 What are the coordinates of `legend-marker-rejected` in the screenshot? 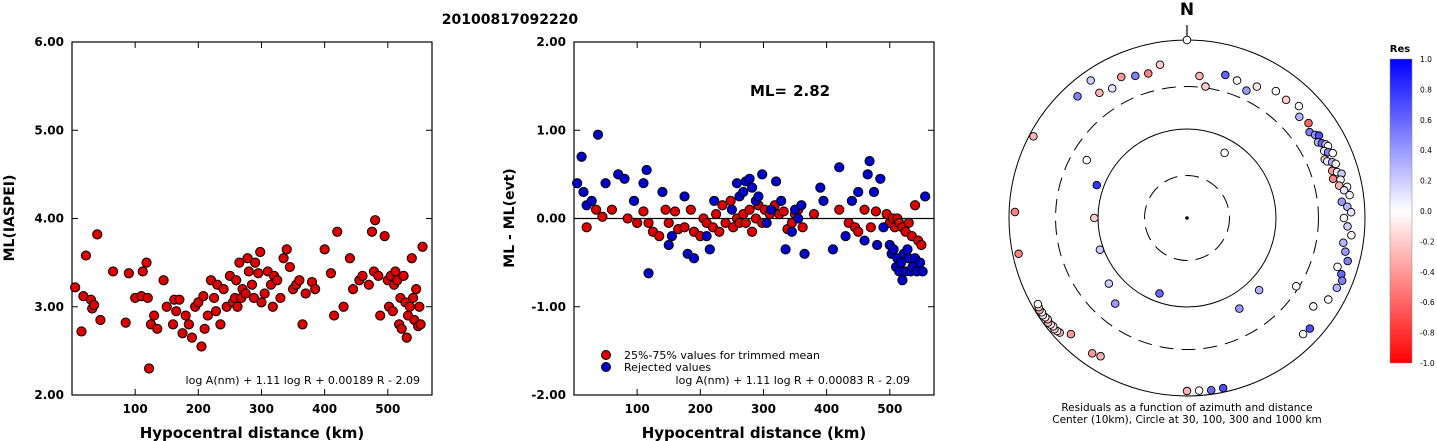 It's located at (606, 367).